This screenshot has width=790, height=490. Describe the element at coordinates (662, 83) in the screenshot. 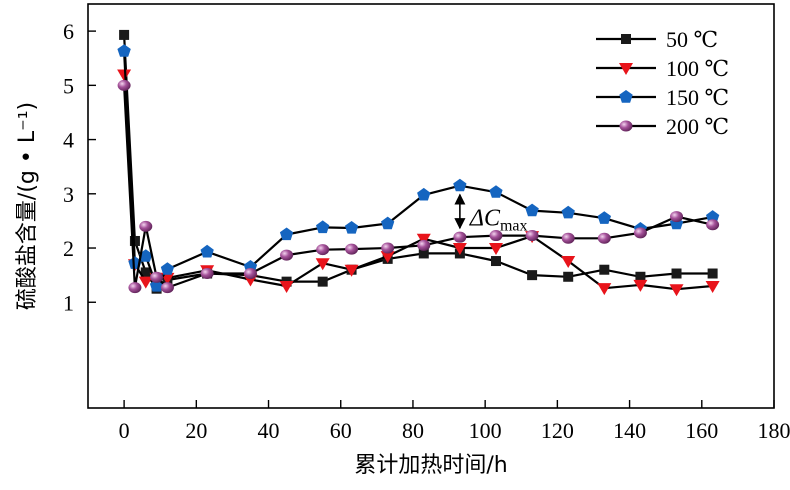

I see `legend: 50 ℃ 100 ℃ 150 ℃ 200 ℃` at that location.